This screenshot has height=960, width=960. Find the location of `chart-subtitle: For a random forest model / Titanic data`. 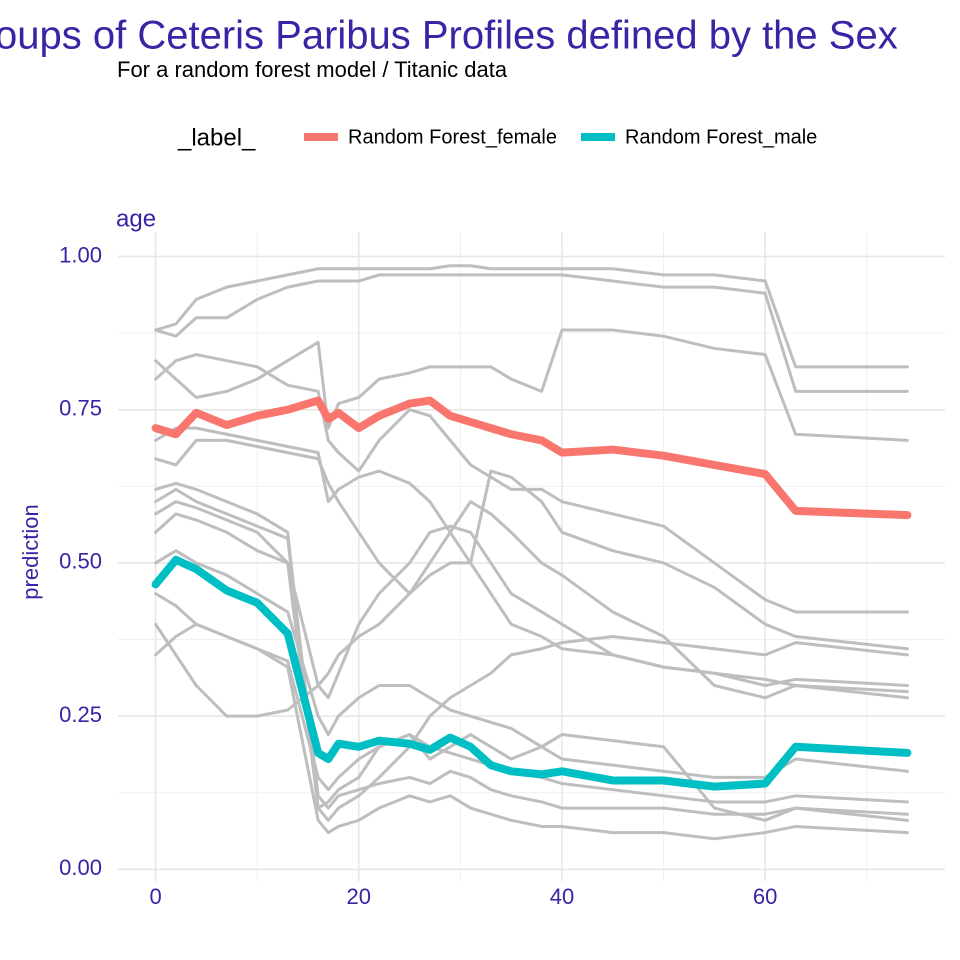

chart-subtitle: For a random forest model / Titanic data is located at coordinates (312, 69).